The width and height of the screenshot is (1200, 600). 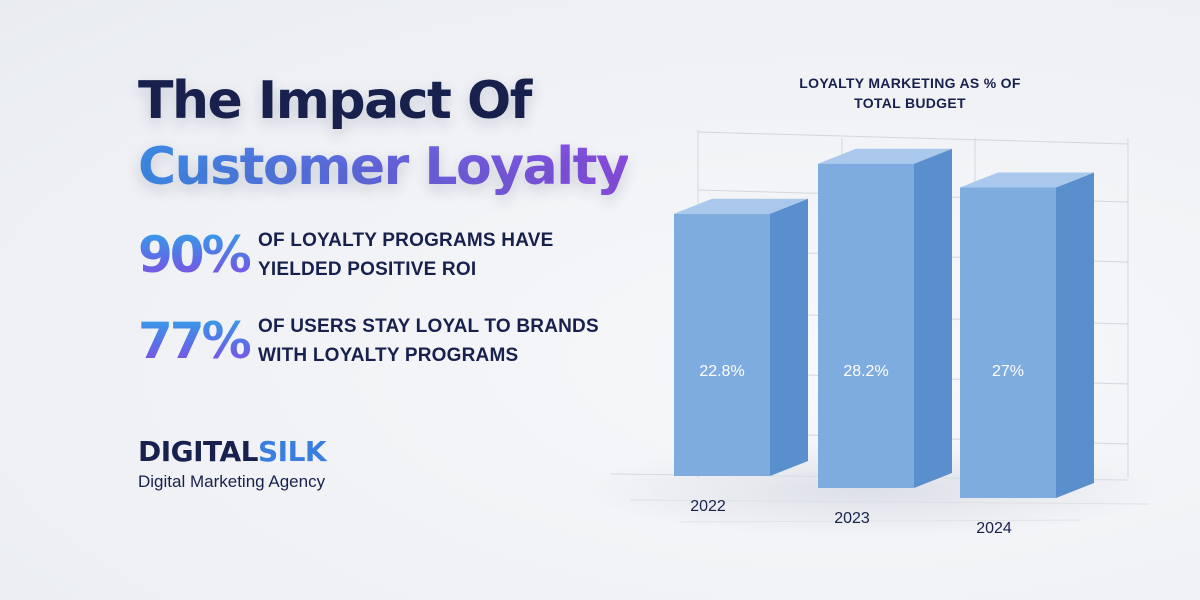 I want to click on brand-logo: DIGITALSILK, so click(x=232, y=451).